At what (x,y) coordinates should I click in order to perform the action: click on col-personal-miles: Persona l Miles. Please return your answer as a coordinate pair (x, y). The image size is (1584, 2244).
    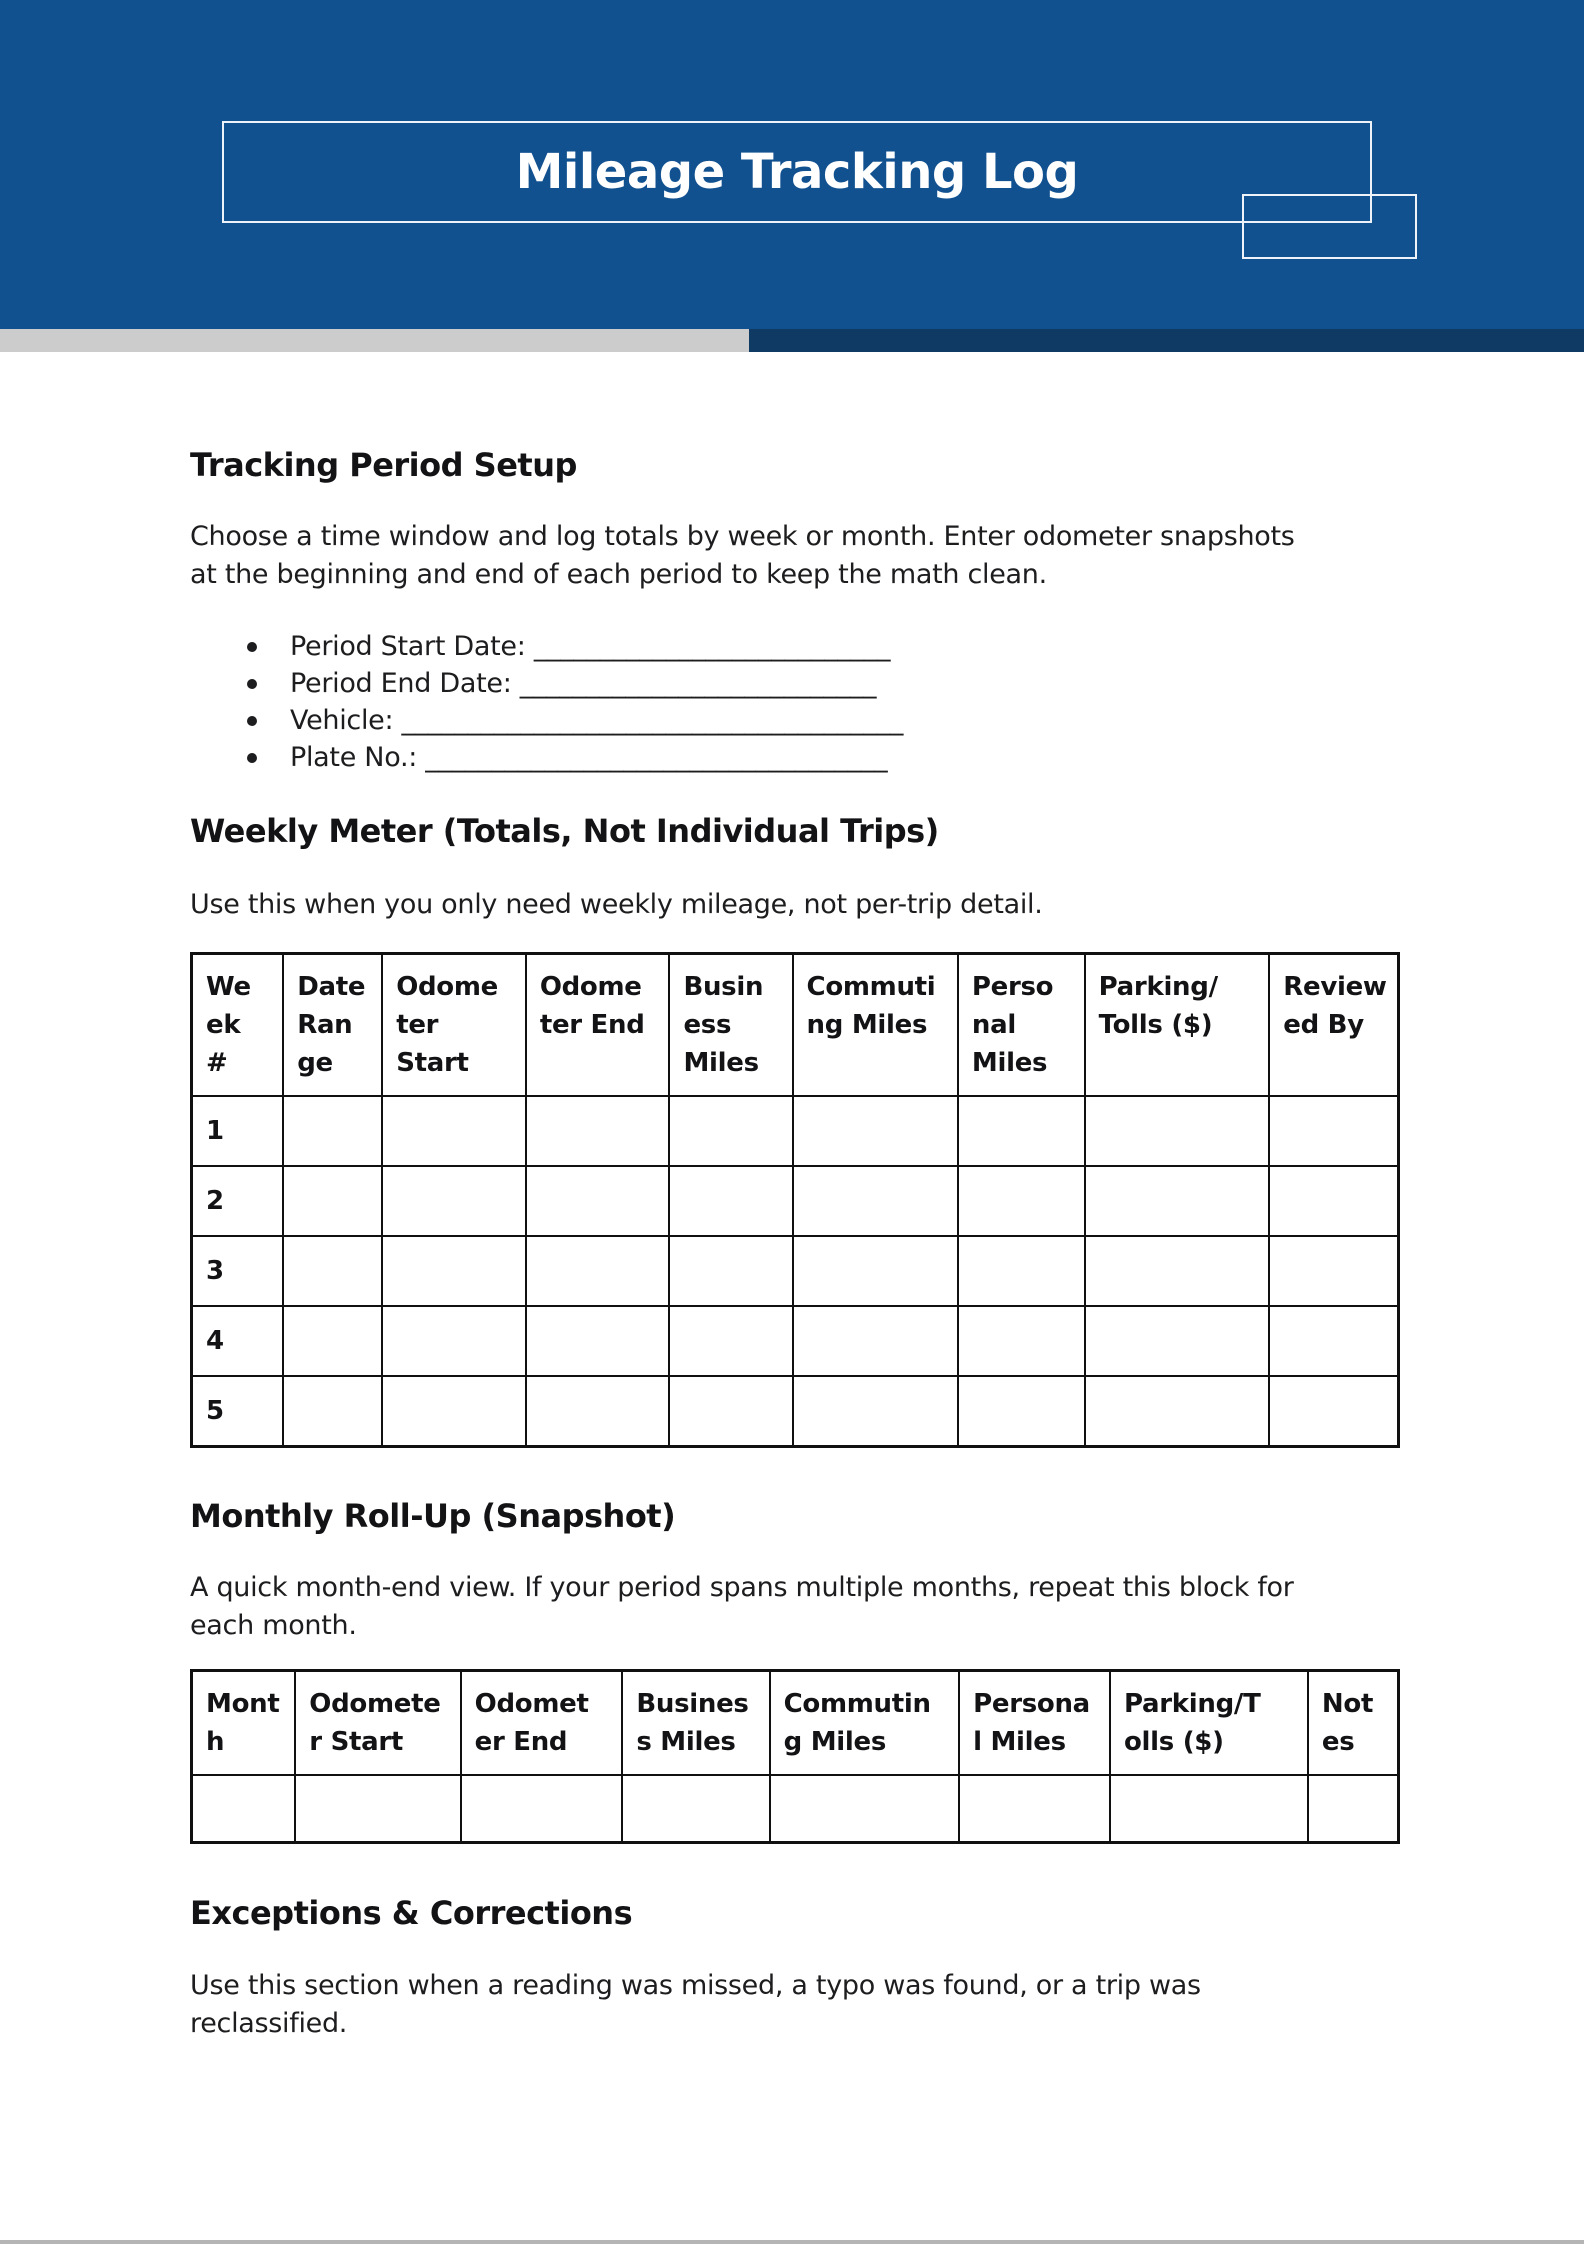
    Looking at the image, I should click on (1034, 1722).